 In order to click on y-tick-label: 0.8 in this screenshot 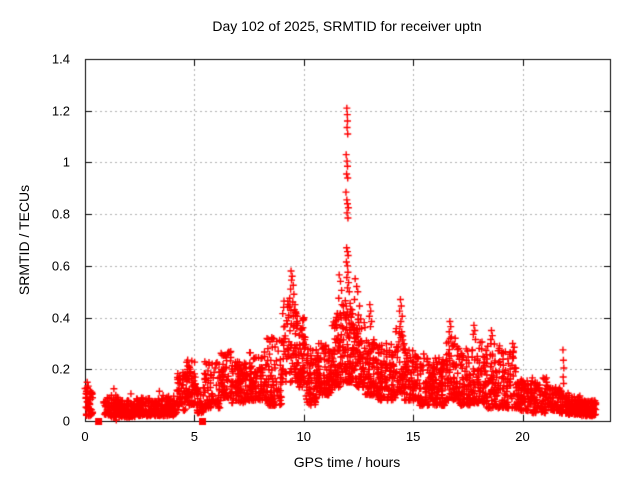, I will do `click(60, 214)`.